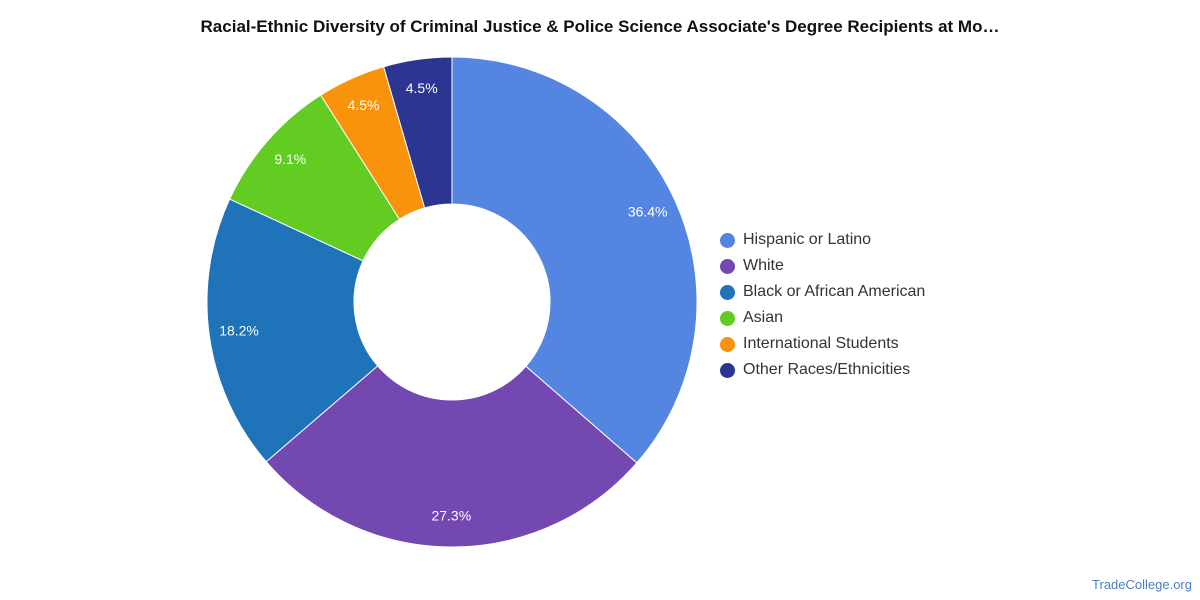 The image size is (1200, 600). What do you see at coordinates (422, 88) in the screenshot?
I see `slice-data-label-5: 4.5%` at bounding box center [422, 88].